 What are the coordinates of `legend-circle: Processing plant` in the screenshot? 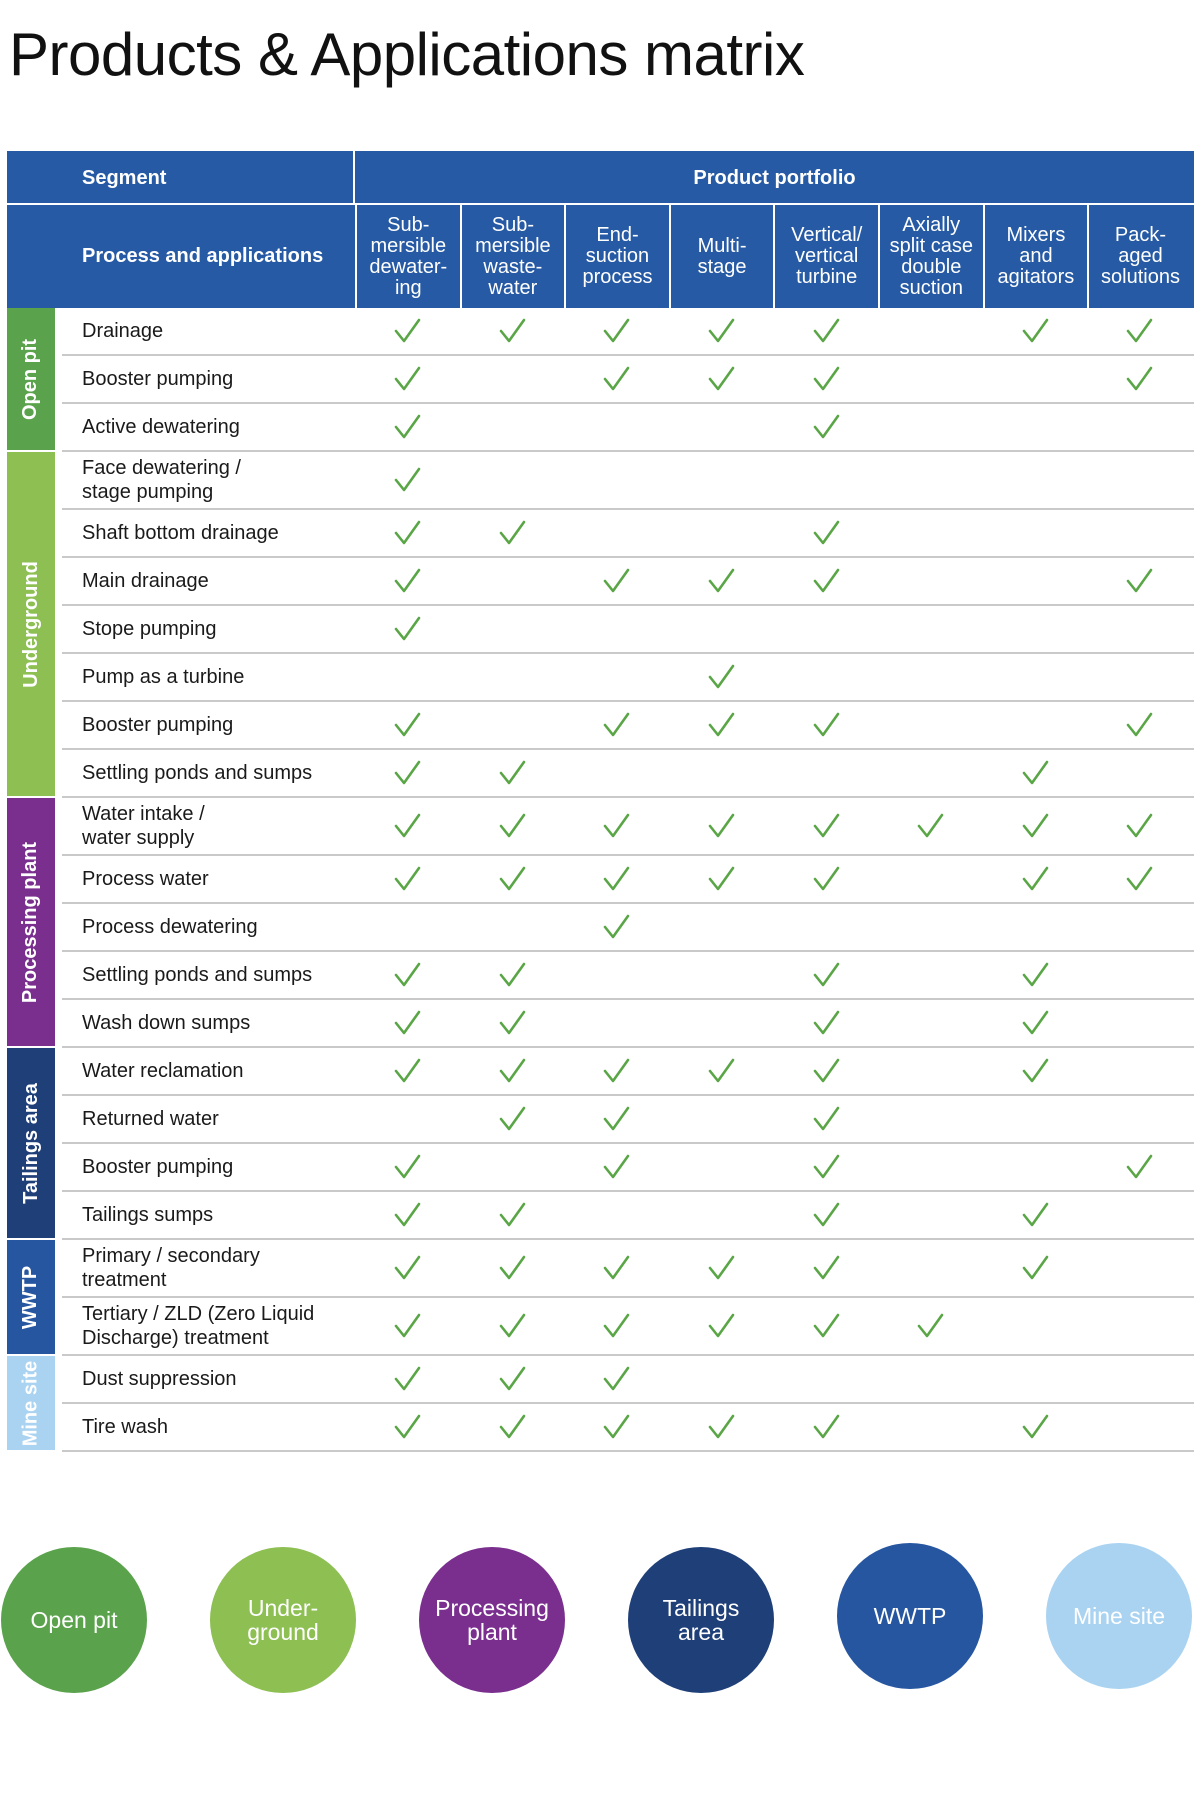 It's located at (492, 1620).